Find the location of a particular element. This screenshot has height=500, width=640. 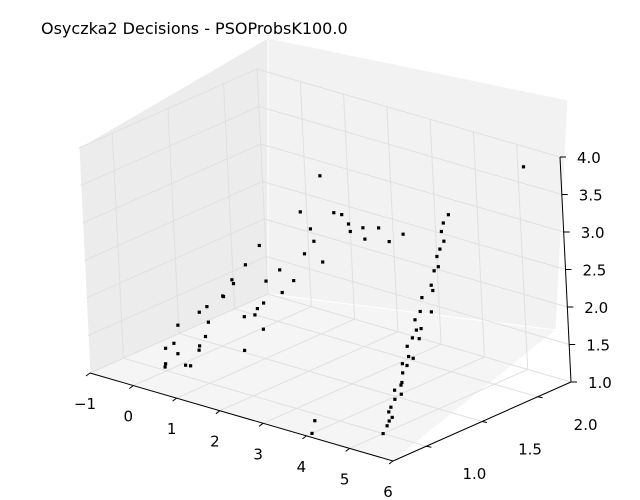

y-tick-label: 1.5 is located at coordinates (530, 450).